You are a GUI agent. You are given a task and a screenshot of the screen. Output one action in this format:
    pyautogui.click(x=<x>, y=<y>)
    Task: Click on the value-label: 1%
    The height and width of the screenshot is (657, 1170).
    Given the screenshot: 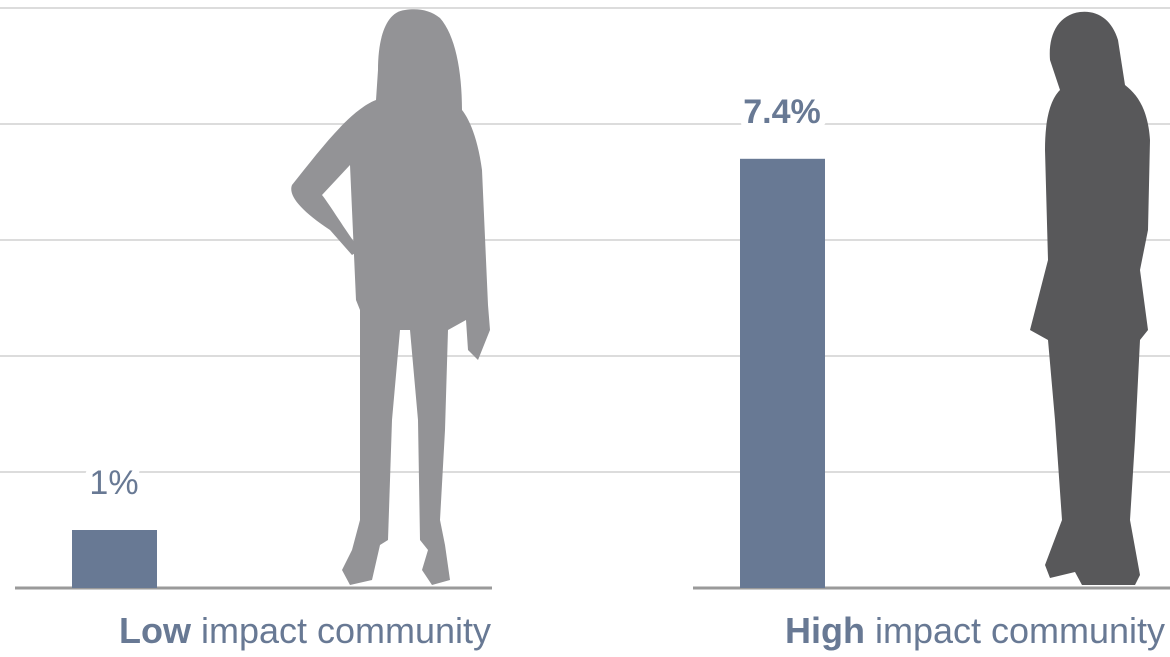 What is the action you would take?
    pyautogui.click(x=113, y=483)
    